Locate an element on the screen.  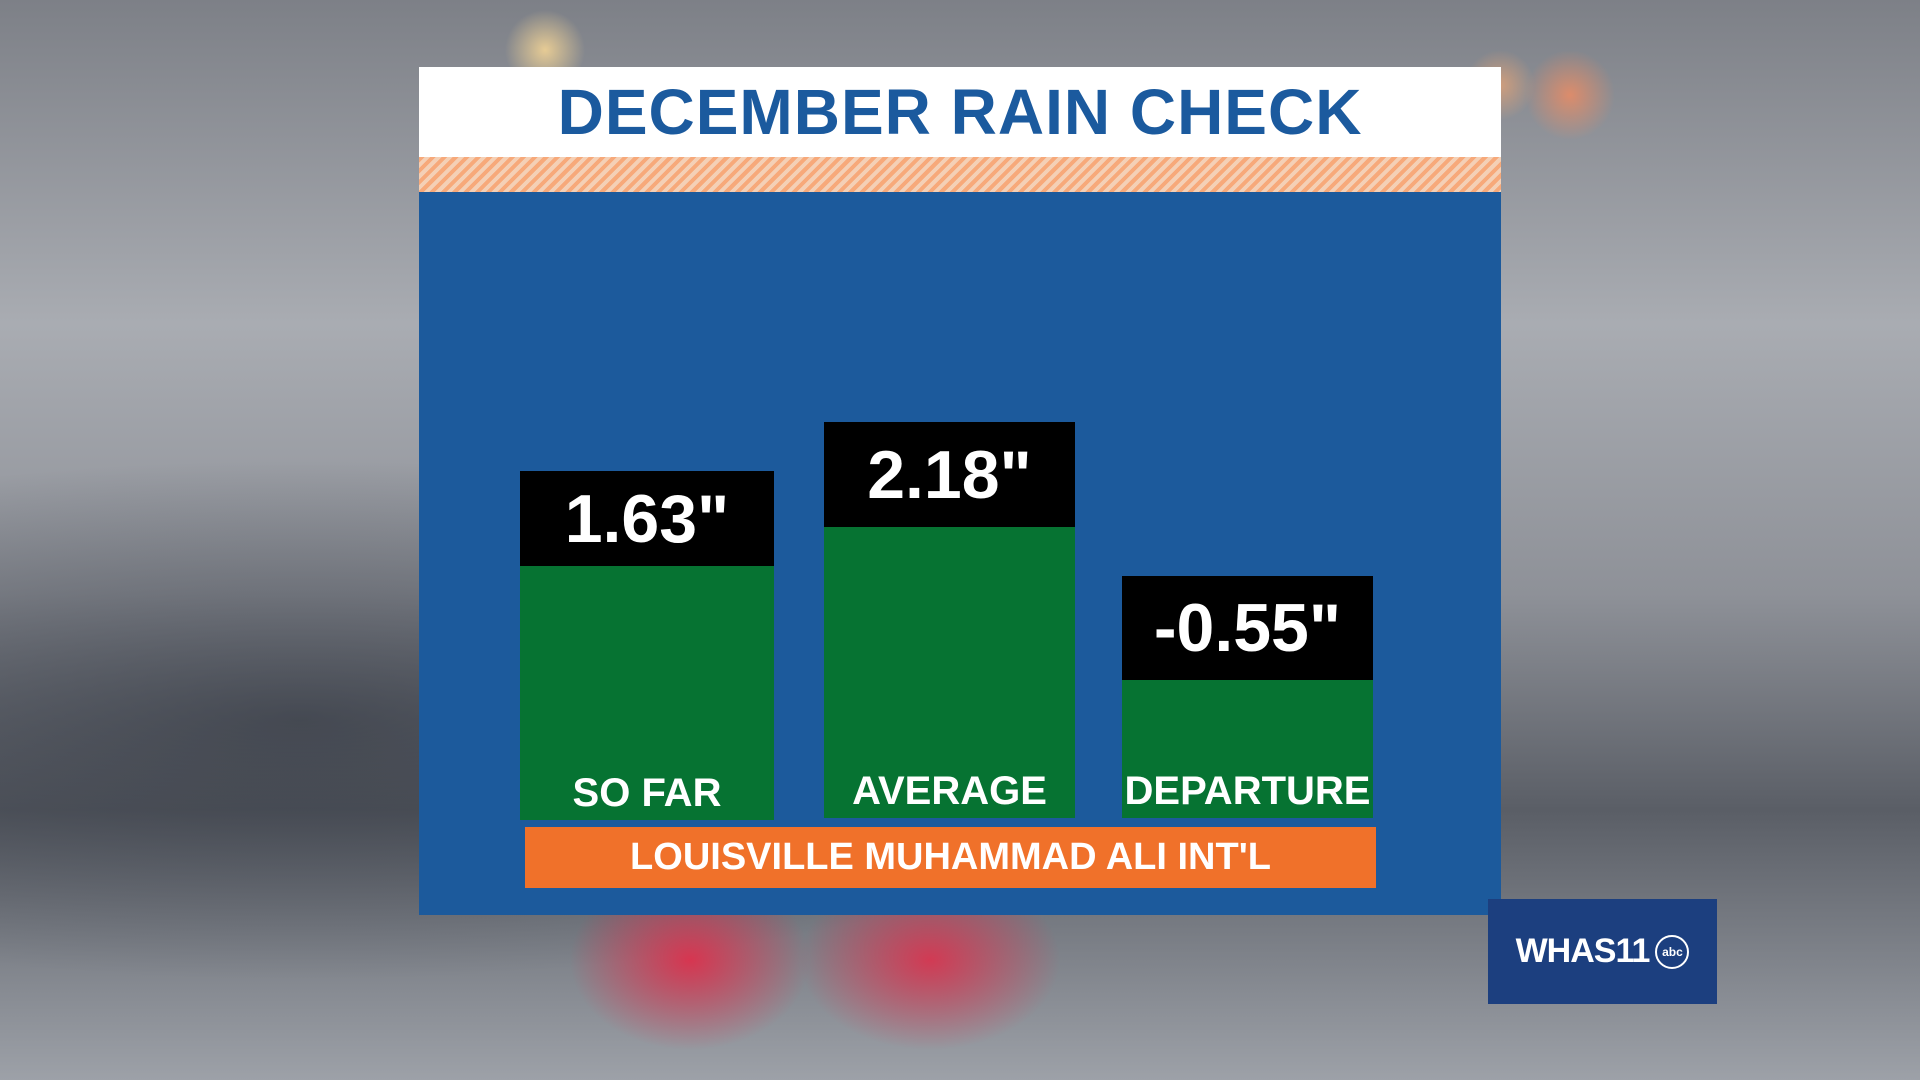
bar-so-far: 1.63" SO FAR is located at coordinates (647, 645).